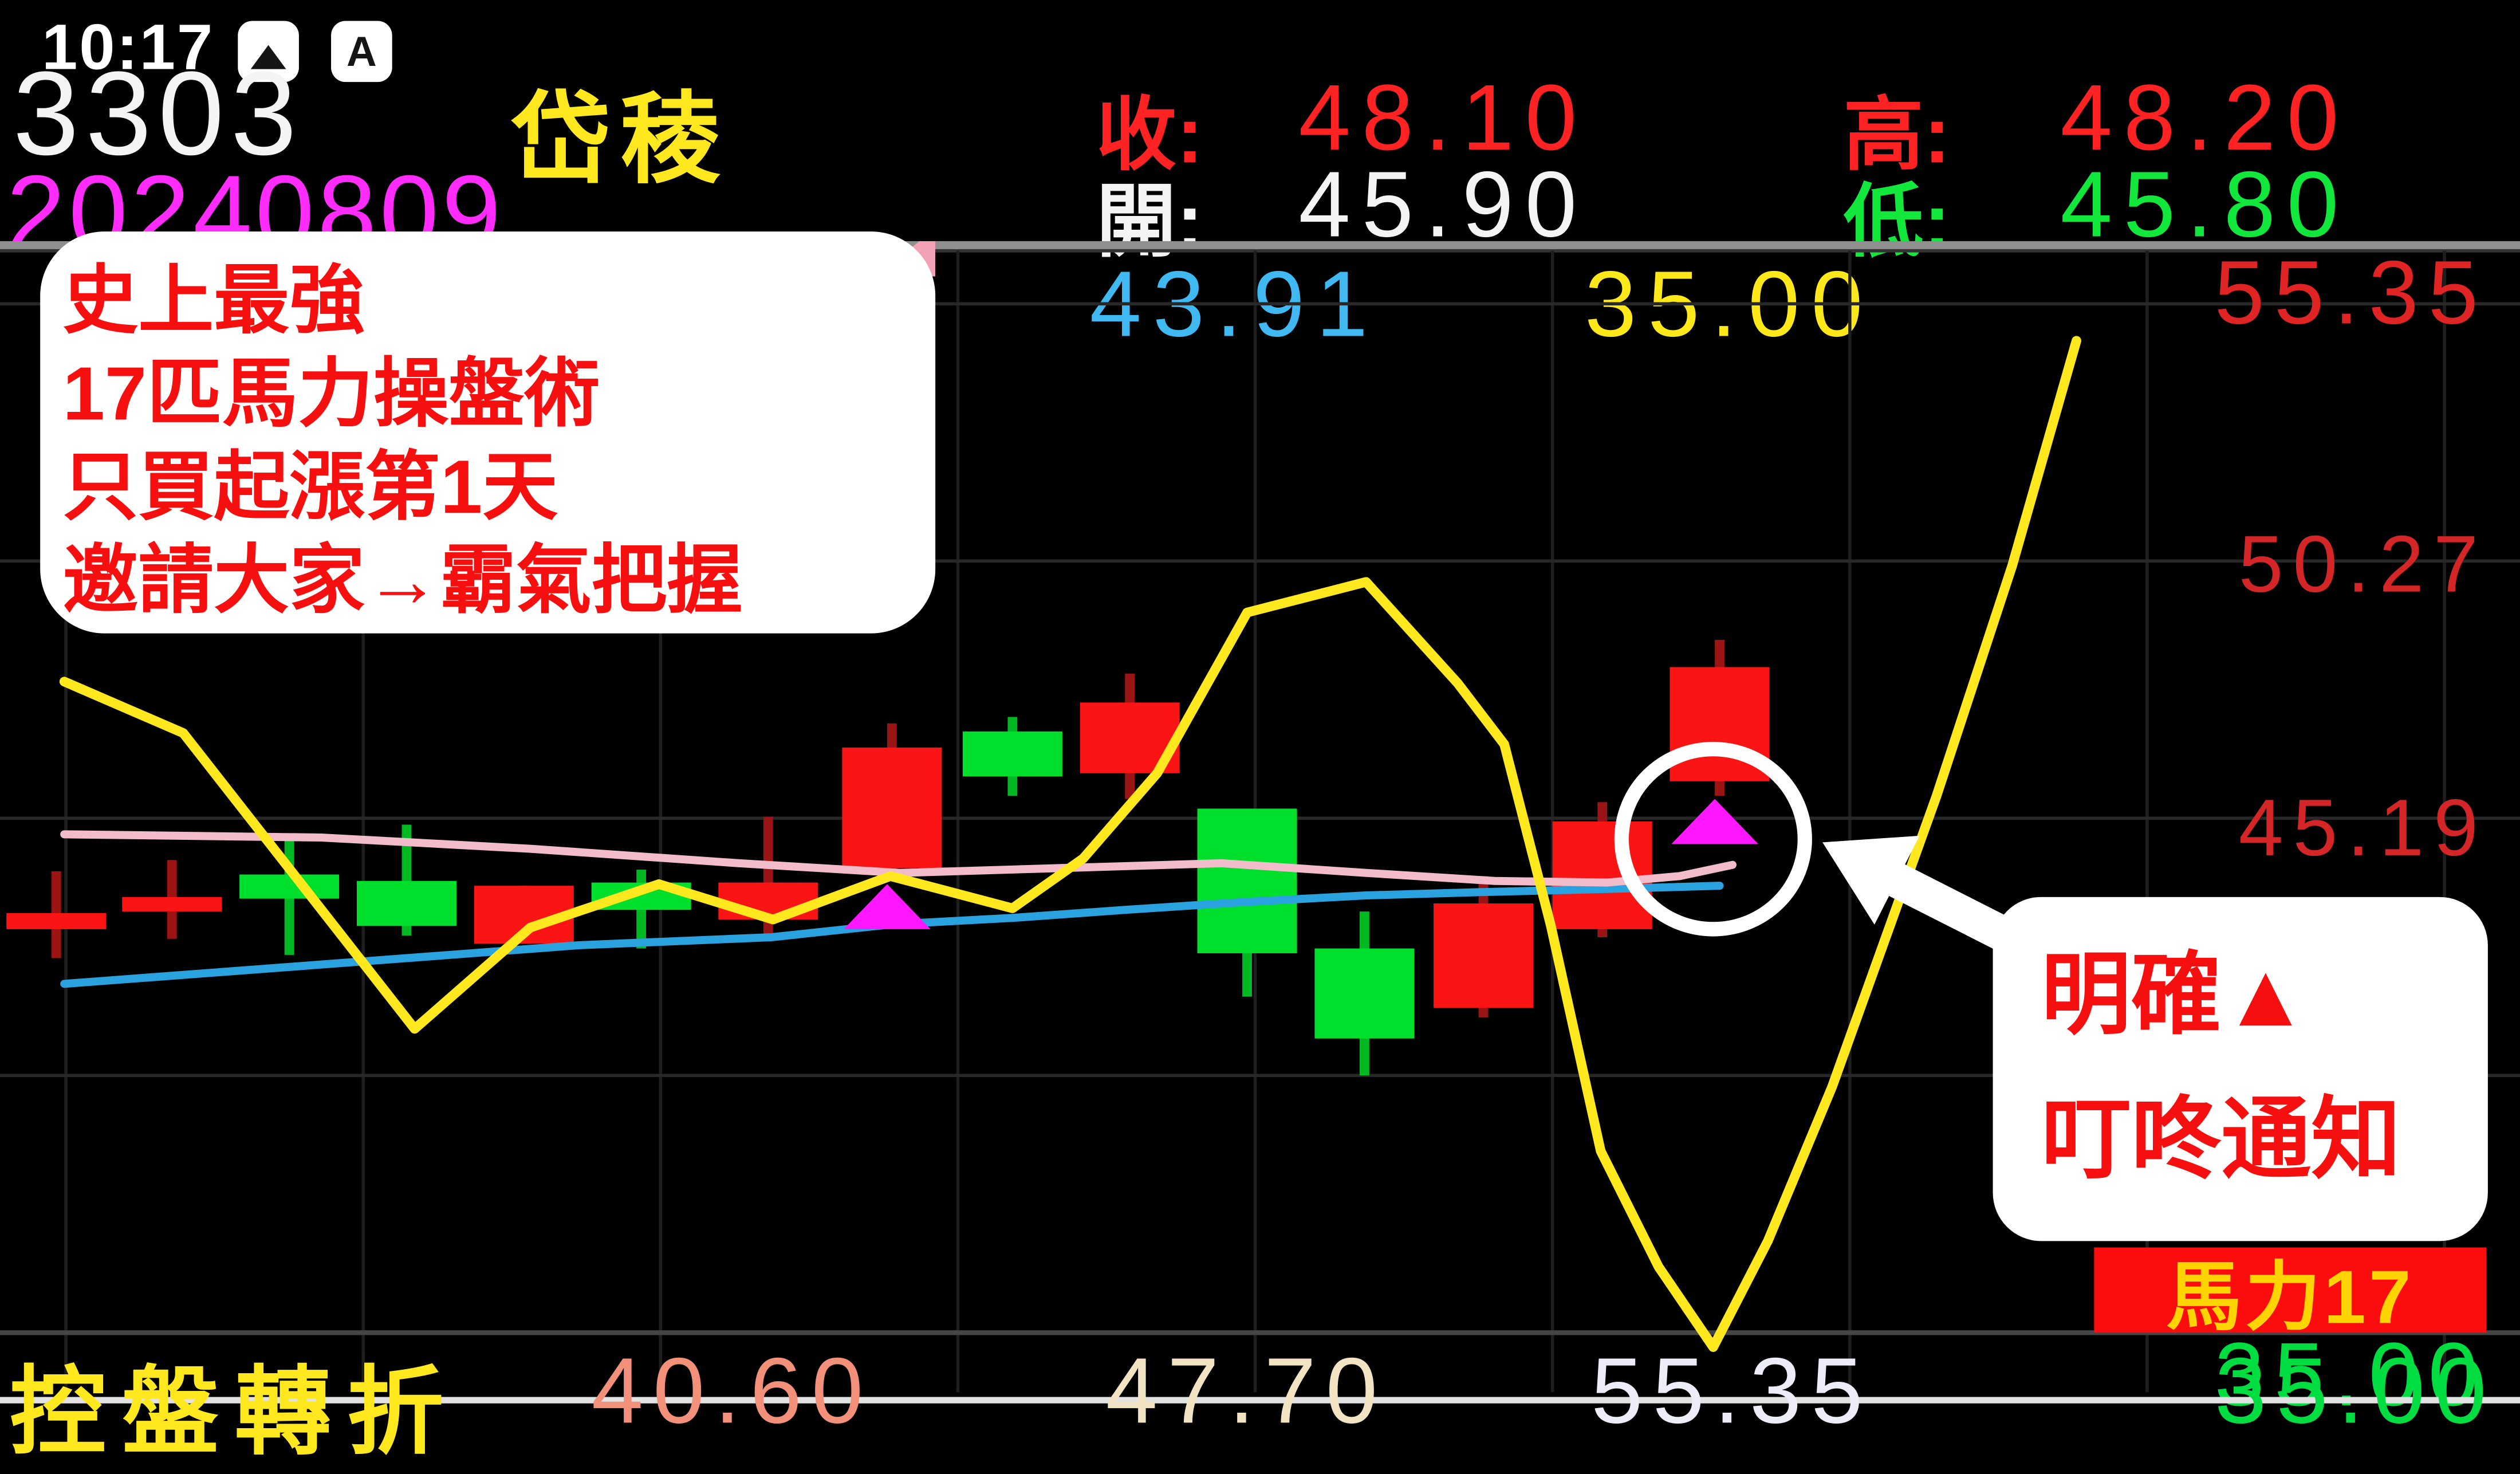  What do you see at coordinates (2221, 1139) in the screenshot?
I see `callout-line-2: 叮咚通知` at bounding box center [2221, 1139].